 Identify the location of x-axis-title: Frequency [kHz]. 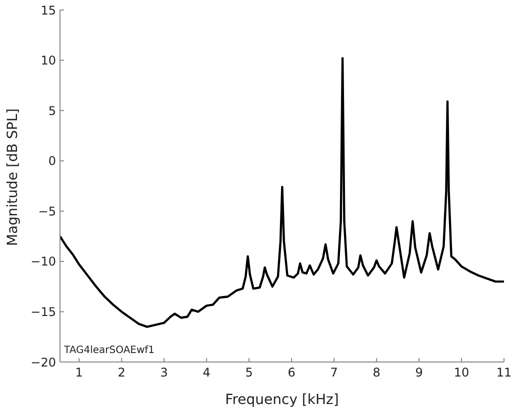
(282, 400).